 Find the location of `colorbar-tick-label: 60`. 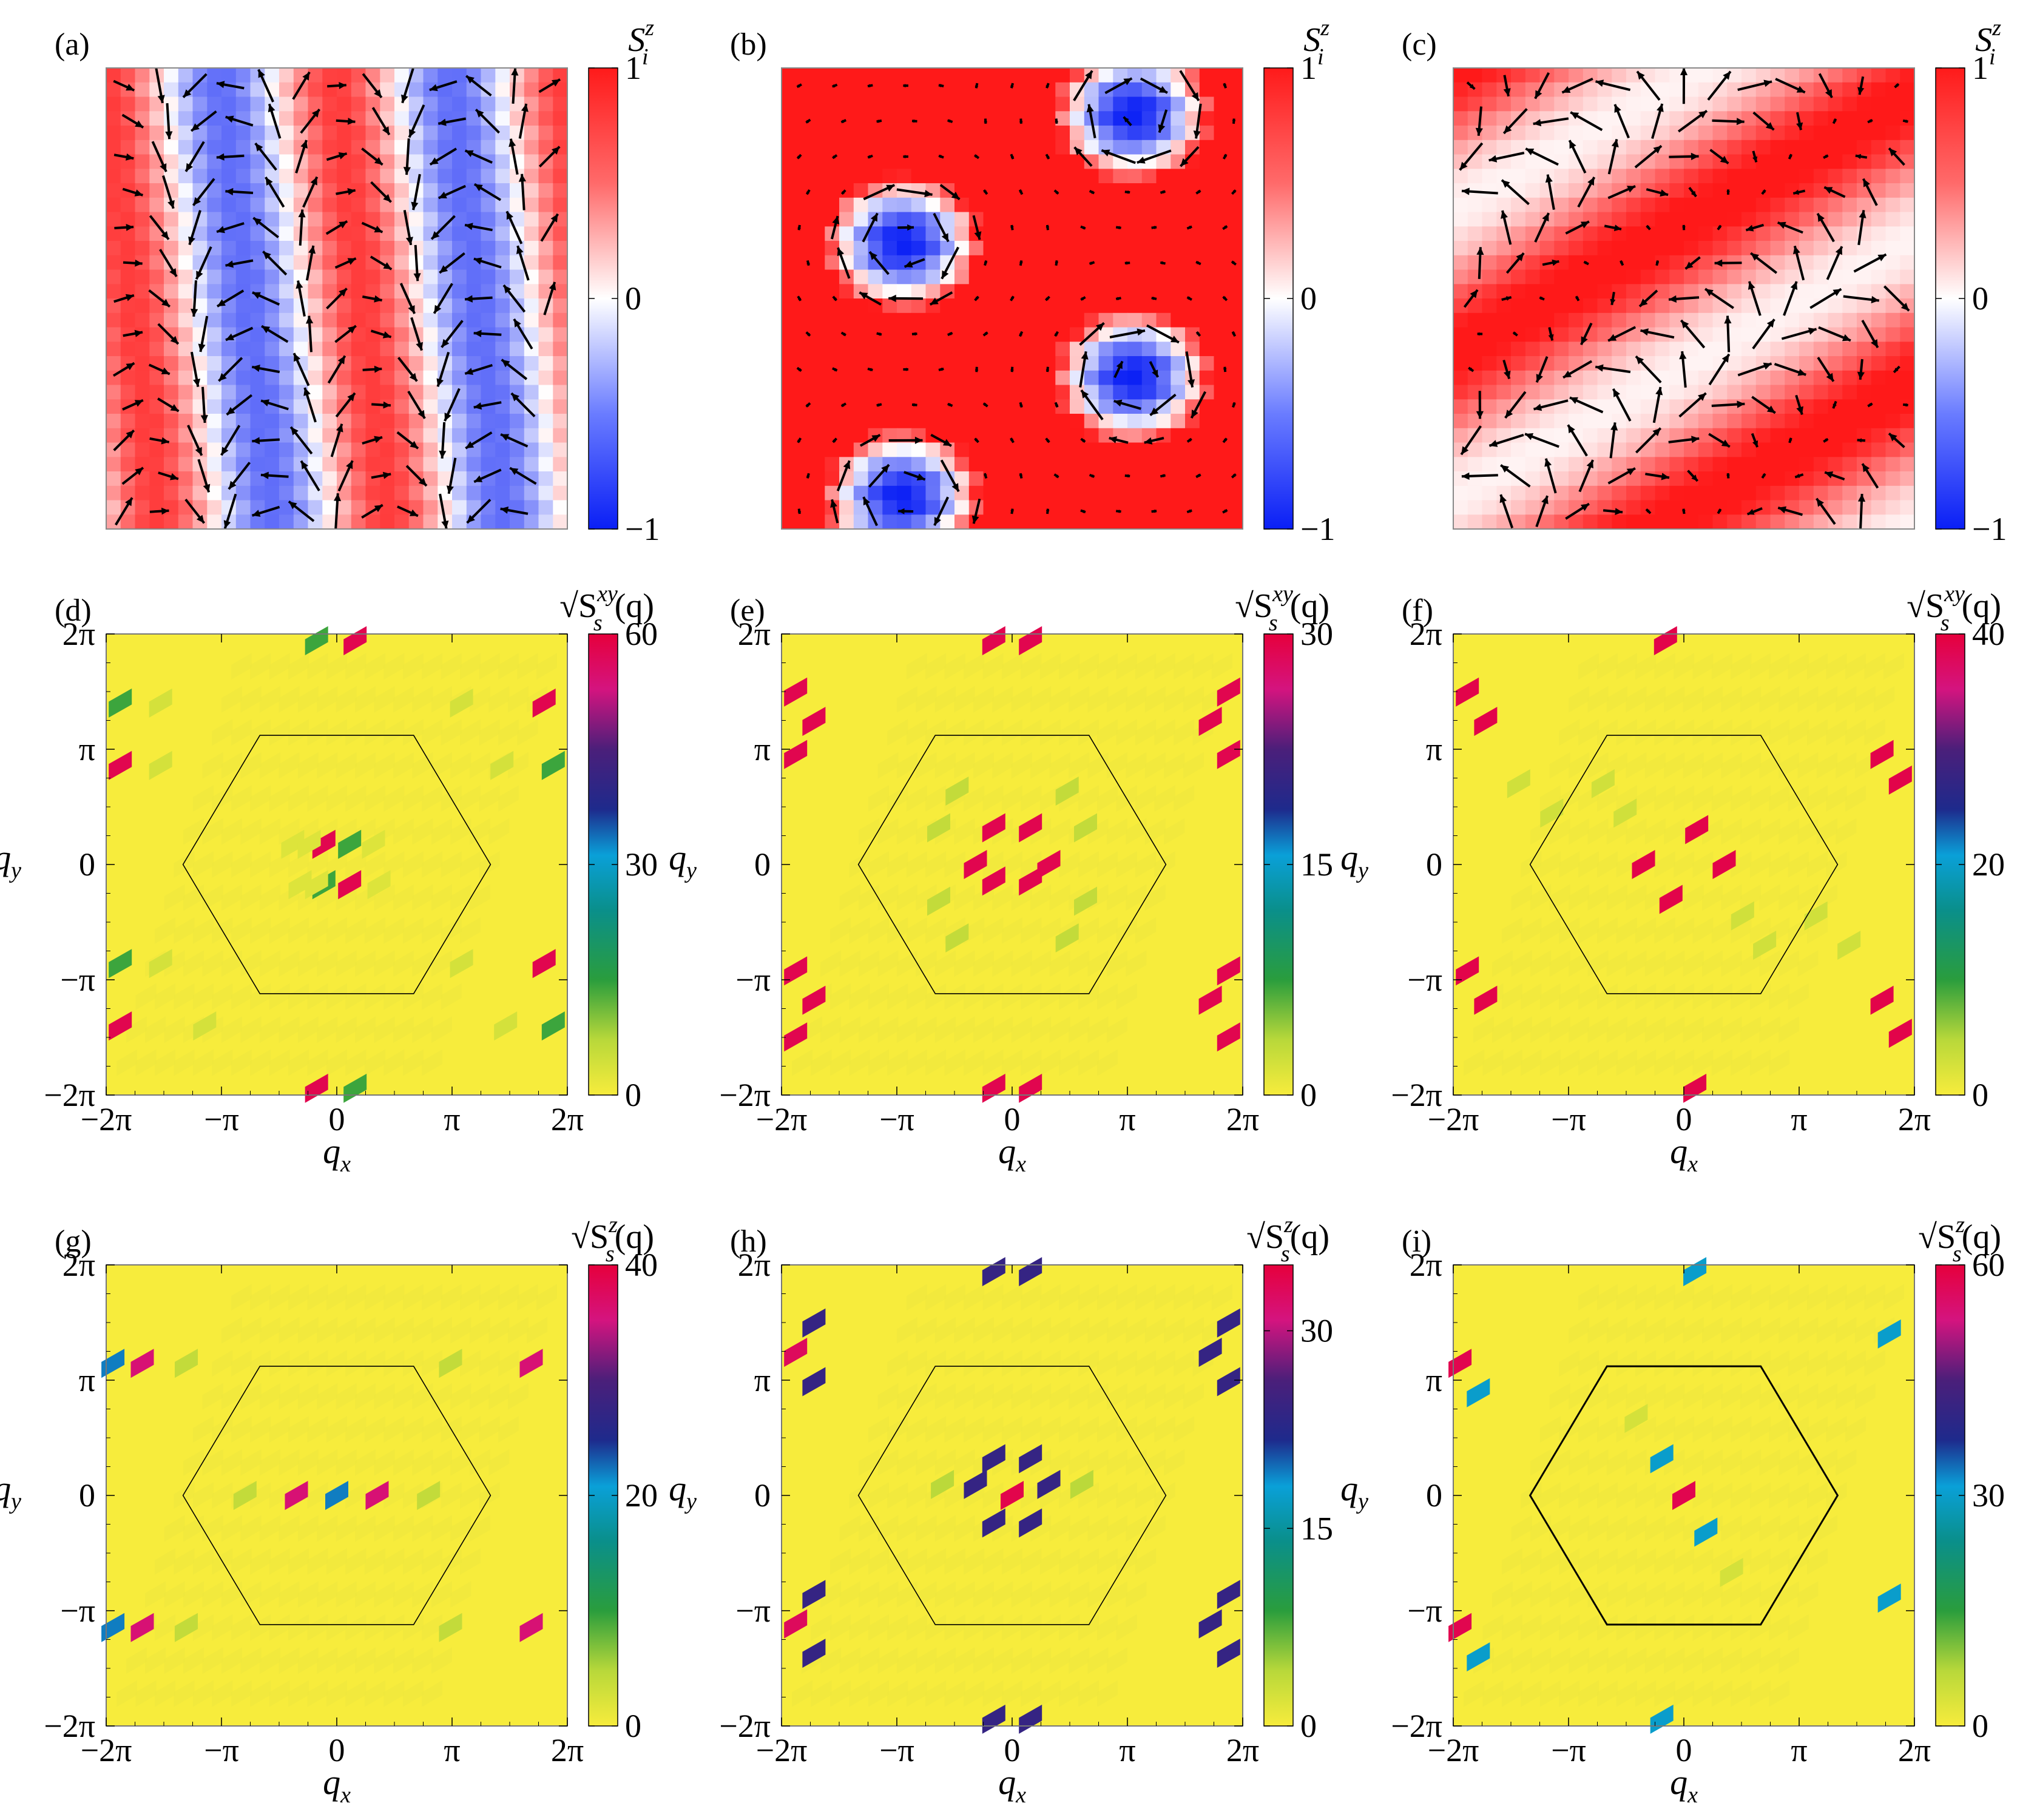

colorbar-tick-label: 60 is located at coordinates (641, 634).